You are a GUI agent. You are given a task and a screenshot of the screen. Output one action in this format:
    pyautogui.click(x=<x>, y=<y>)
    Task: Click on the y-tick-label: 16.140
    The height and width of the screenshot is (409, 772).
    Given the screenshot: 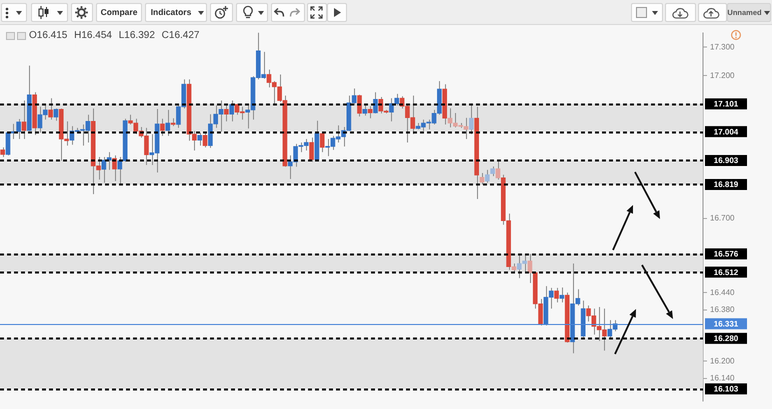 What is the action you would take?
    pyautogui.click(x=723, y=378)
    